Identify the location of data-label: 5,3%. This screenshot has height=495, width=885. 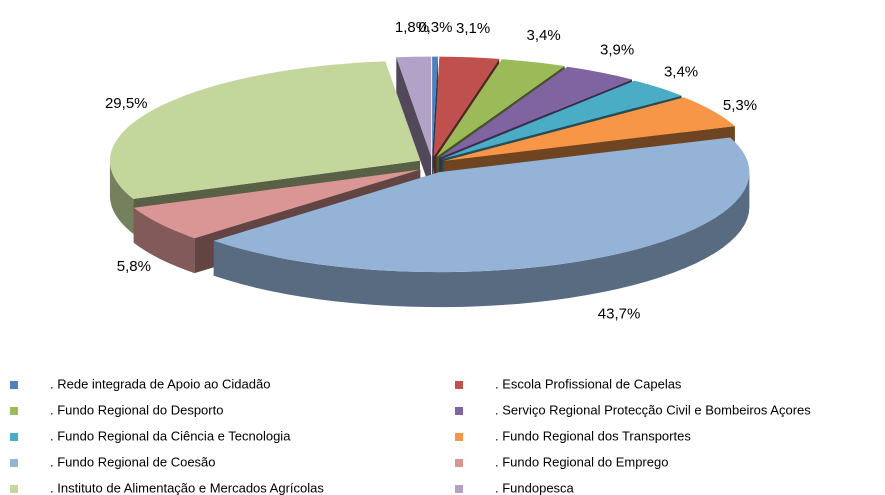
(740, 105).